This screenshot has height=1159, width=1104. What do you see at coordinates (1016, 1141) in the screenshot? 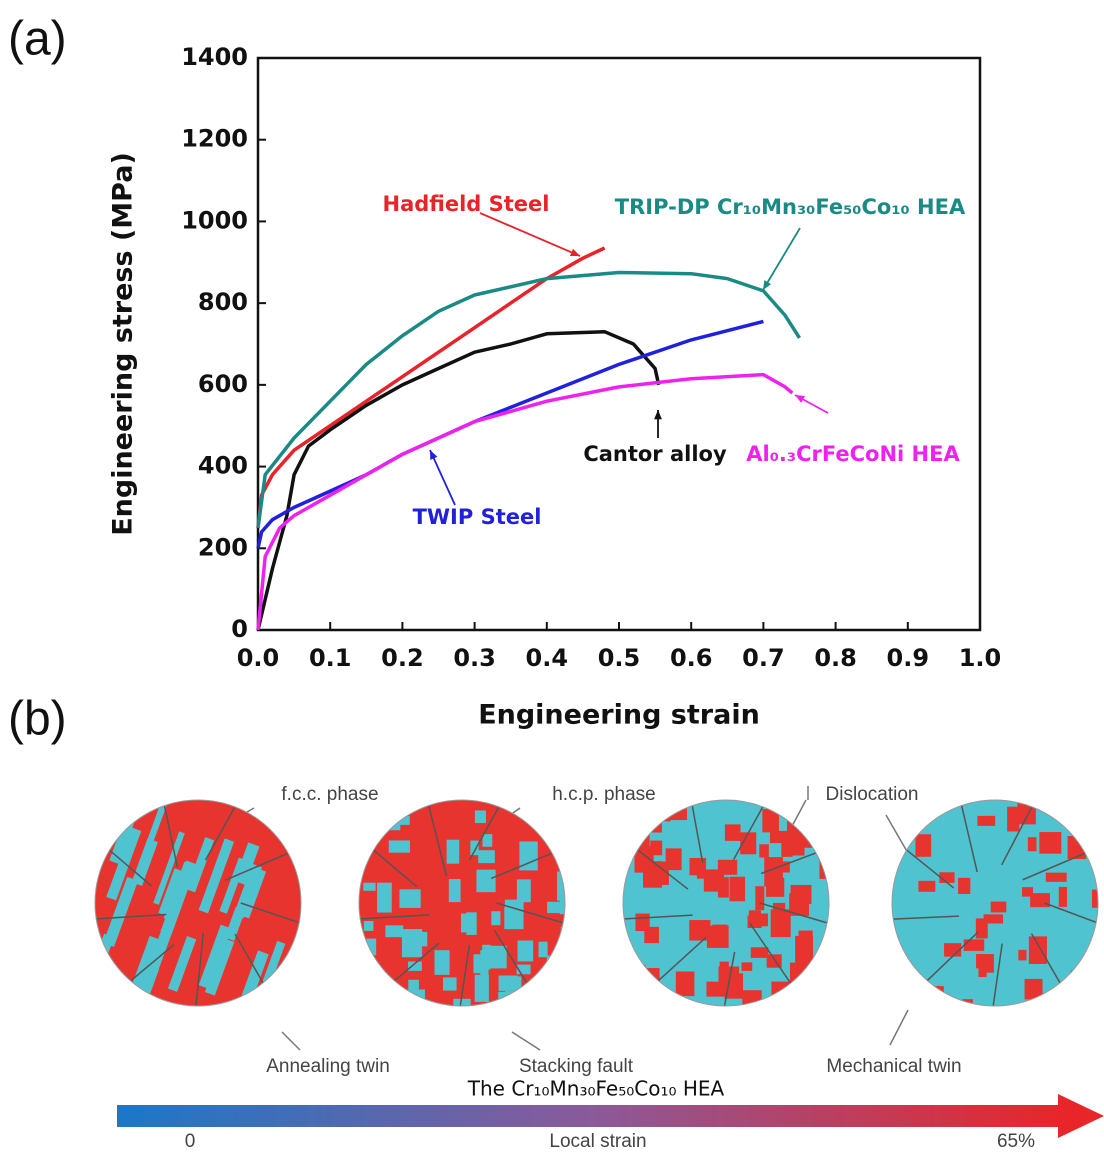
I see `scale-end-label: 65%` at bounding box center [1016, 1141].